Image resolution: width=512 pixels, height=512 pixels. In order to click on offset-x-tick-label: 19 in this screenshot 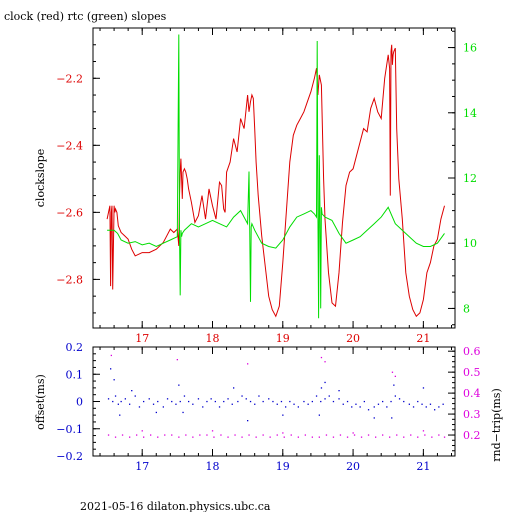, I will do `click(283, 466)`.